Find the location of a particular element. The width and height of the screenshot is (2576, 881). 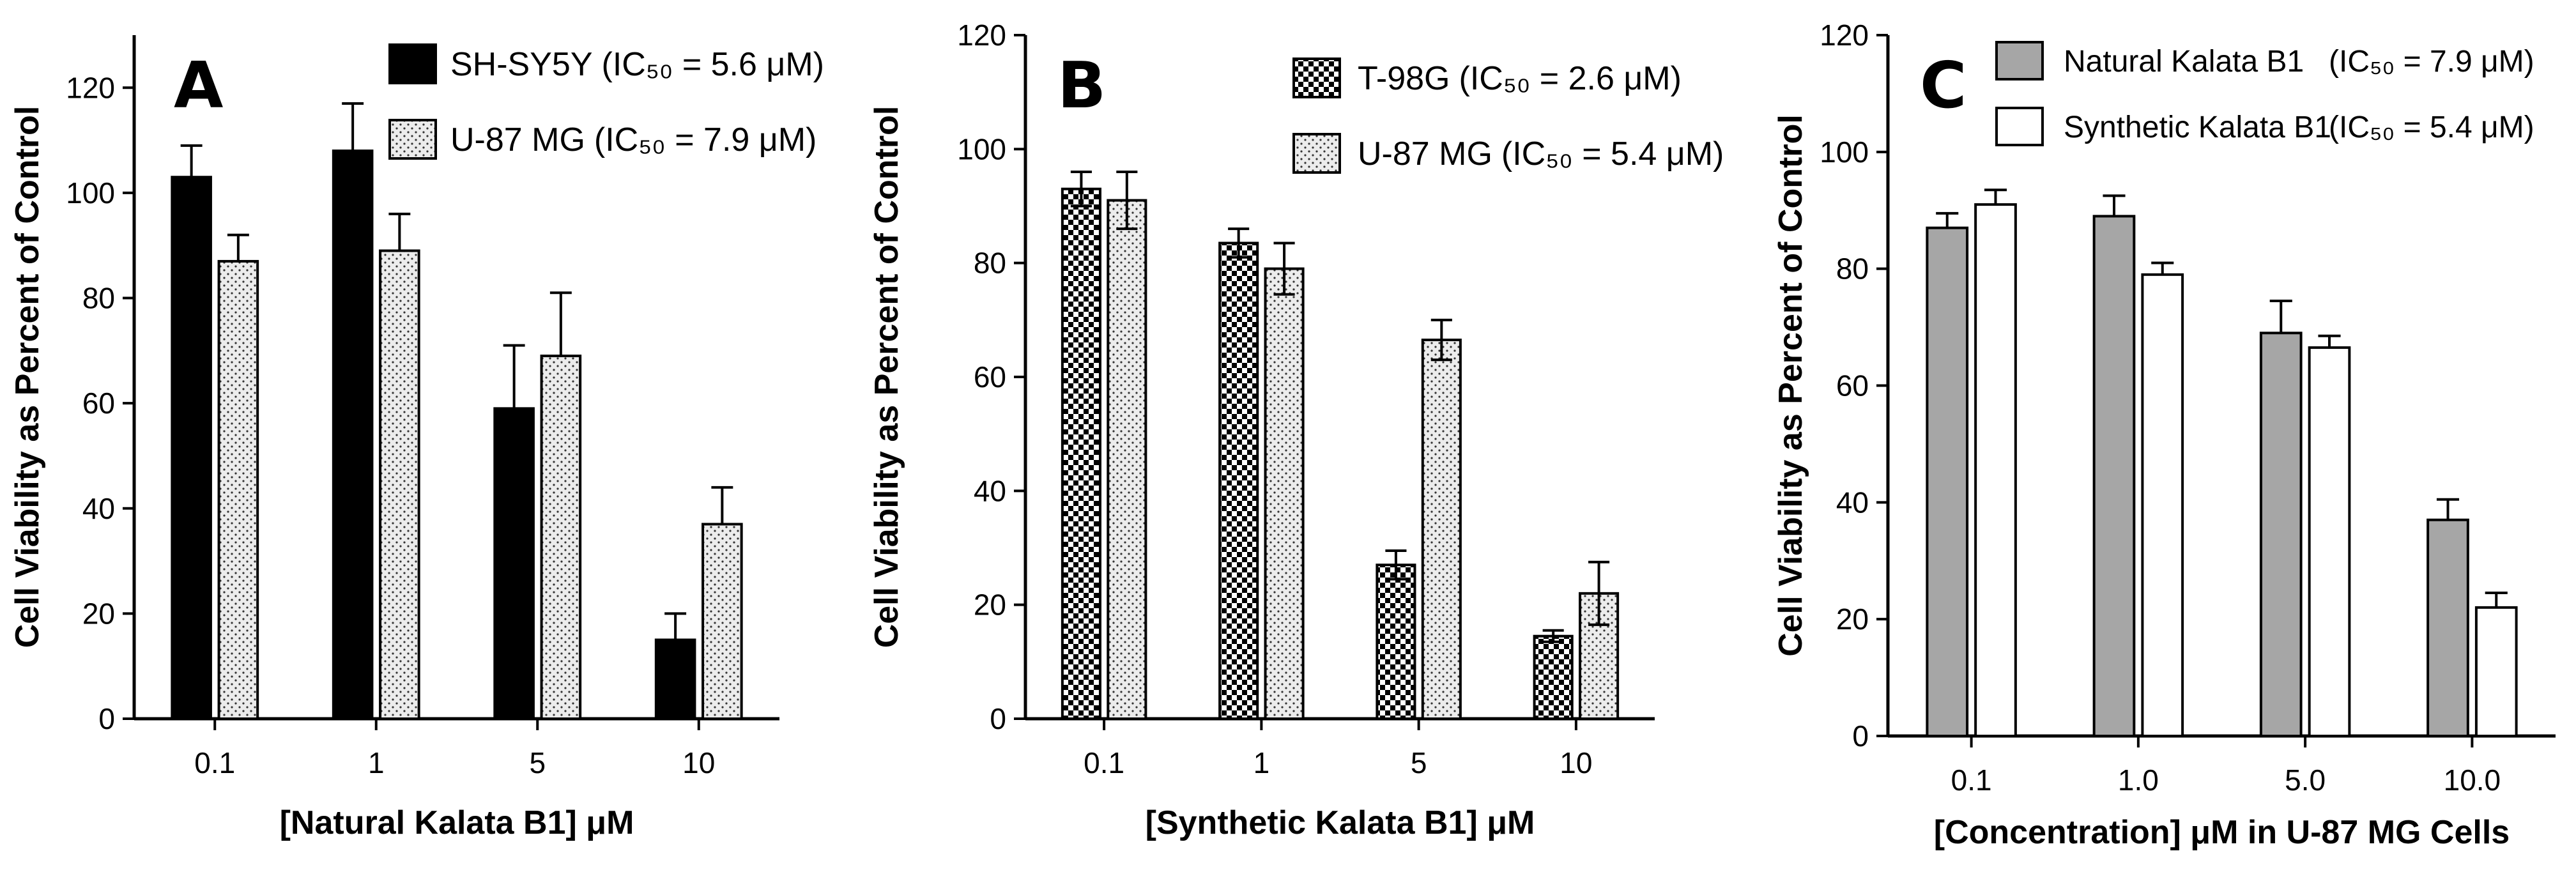

panel-c-letter: C is located at coordinates (1943, 85).